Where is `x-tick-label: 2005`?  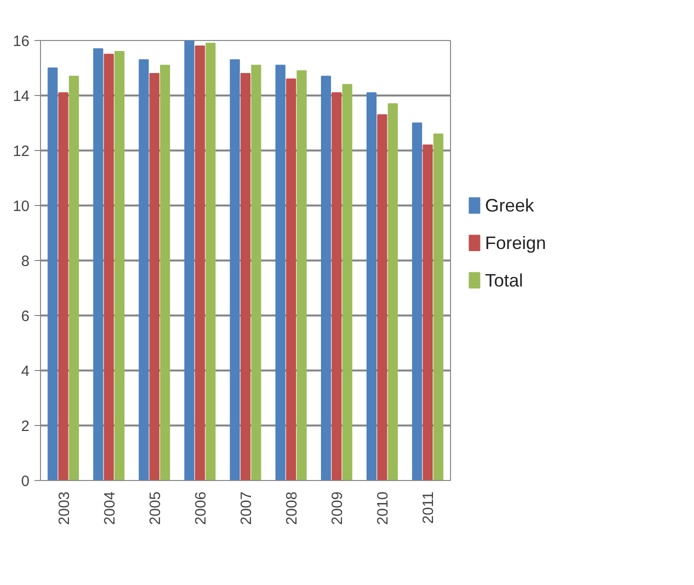 x-tick-label: 2005 is located at coordinates (155, 508).